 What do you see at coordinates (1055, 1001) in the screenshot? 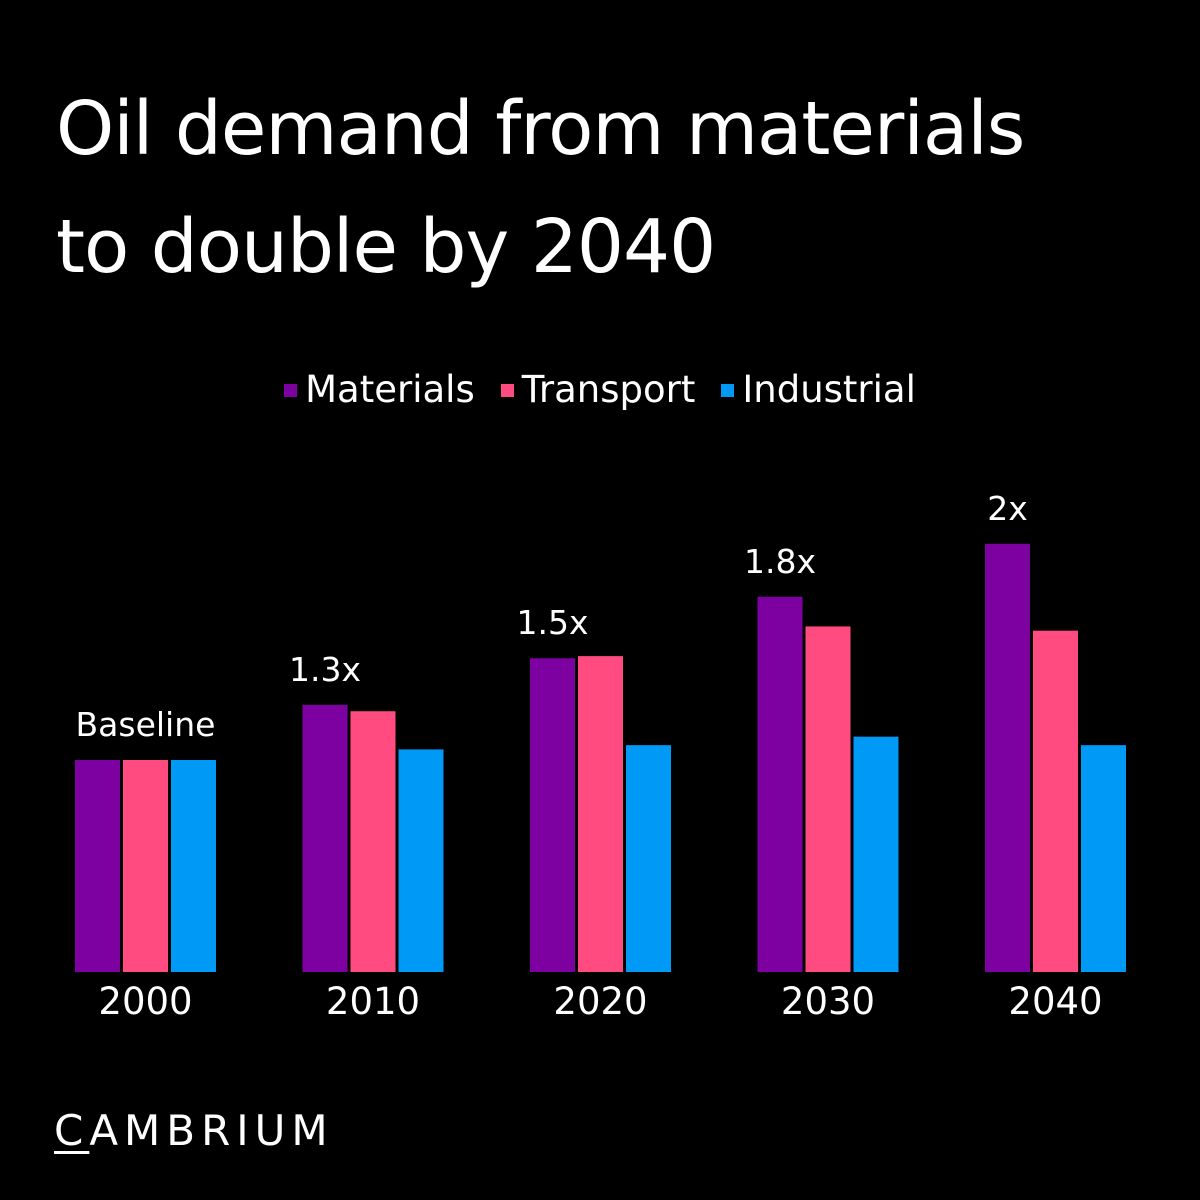
I see `x-tick-label-2040: 2040` at bounding box center [1055, 1001].